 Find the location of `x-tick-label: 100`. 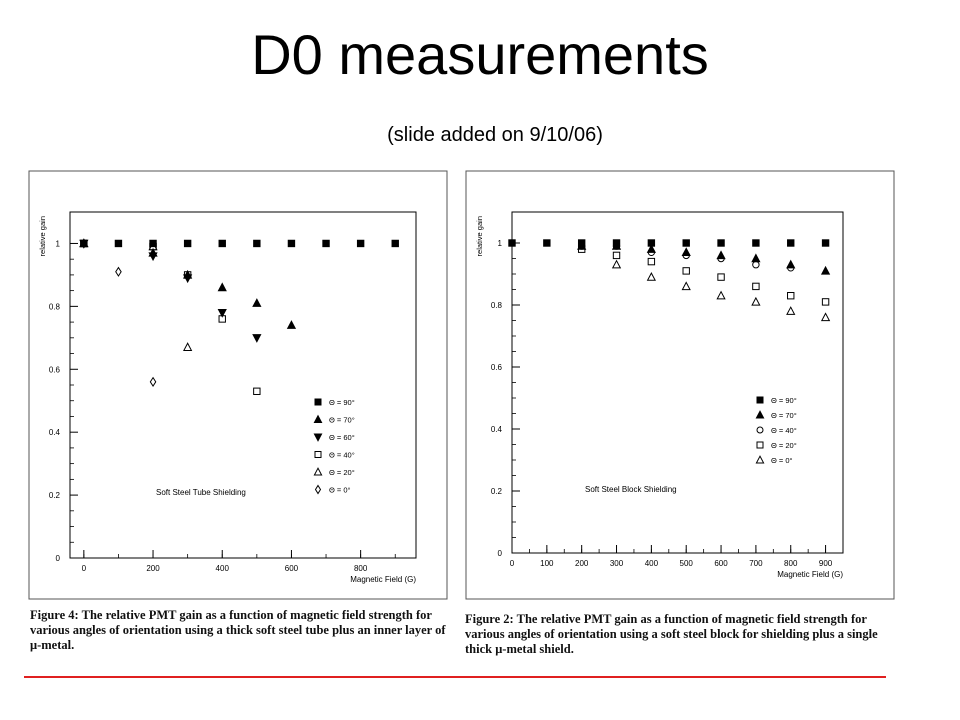

x-tick-label: 100 is located at coordinates (547, 563).